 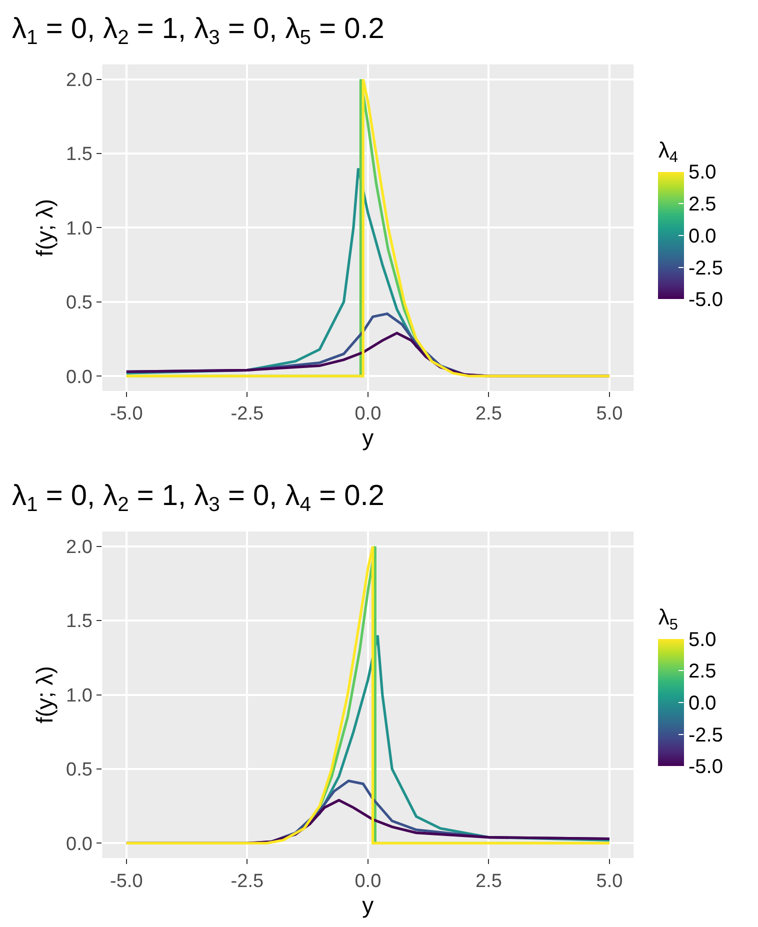 What do you see at coordinates (198, 498) in the screenshot?
I see `chart-title: λ$_{1}$ = 0, λ$_{2}$ = 1, λ$_{3}$ = 0, λ$_{4}$ = 0.2` at bounding box center [198, 498].